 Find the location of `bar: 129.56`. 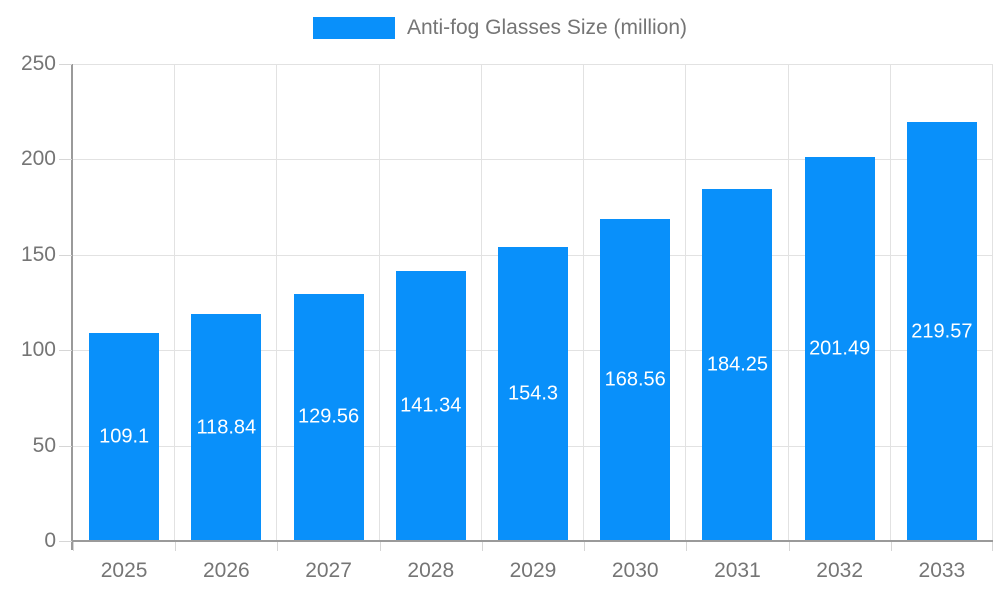

bar: 129.56 is located at coordinates (328, 417).